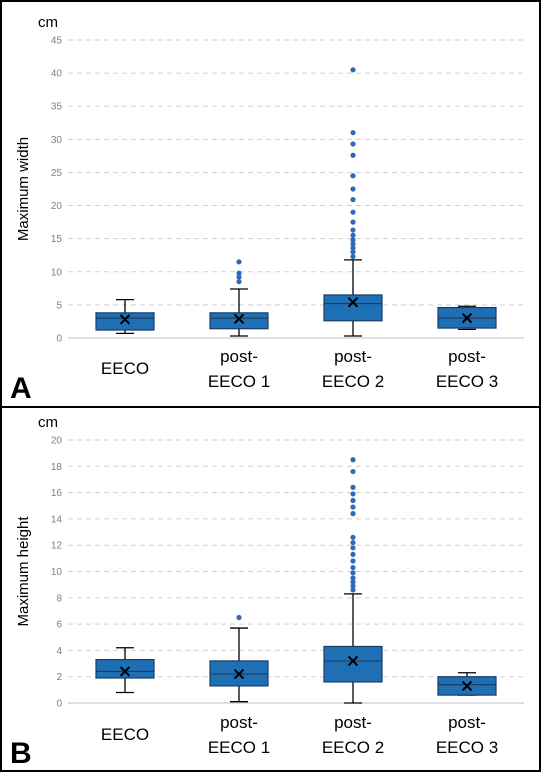 This screenshot has width=541, height=772. I want to click on y-tick-label: 14, so click(57, 519).